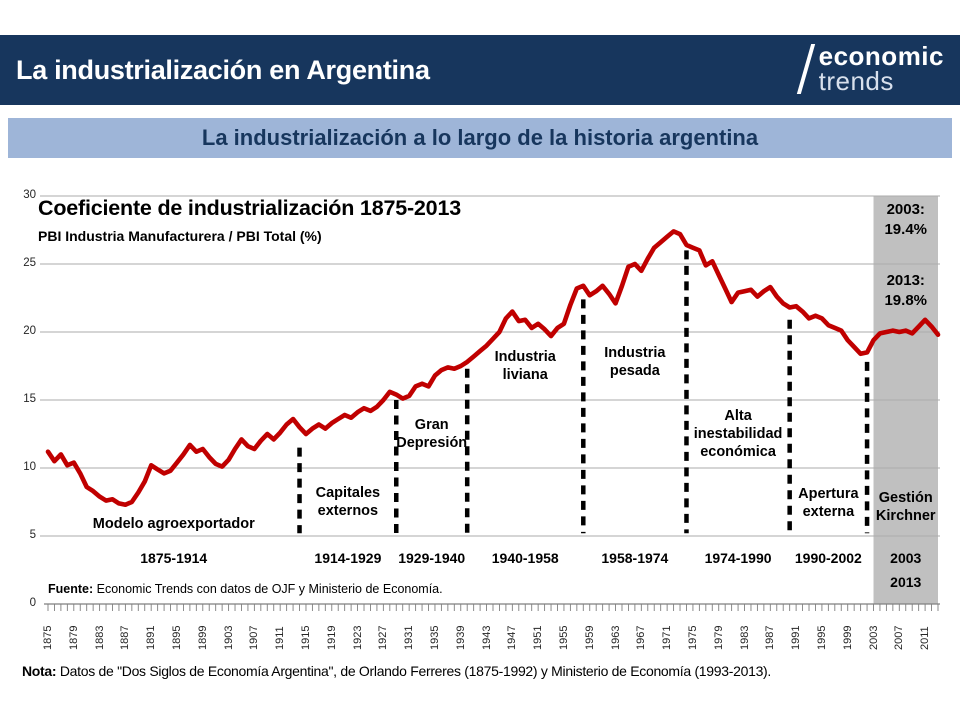 This screenshot has width=960, height=720. I want to click on logo-word-economic: economic, so click(881, 56).